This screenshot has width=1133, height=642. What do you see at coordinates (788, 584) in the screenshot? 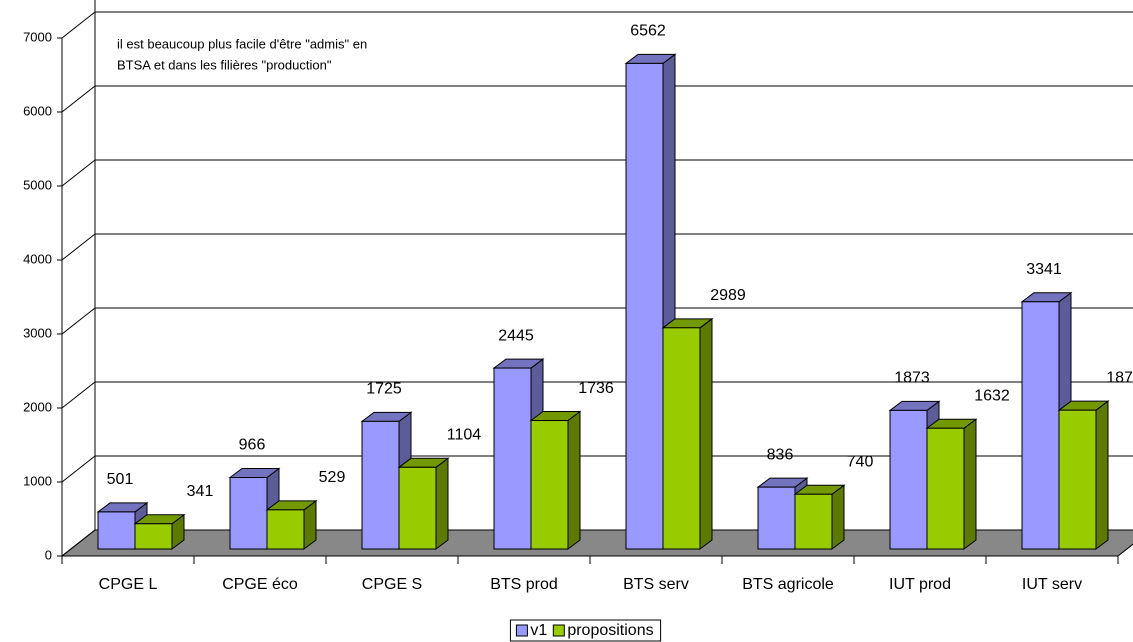
I see `x-tick-label: BTS agricole` at bounding box center [788, 584].